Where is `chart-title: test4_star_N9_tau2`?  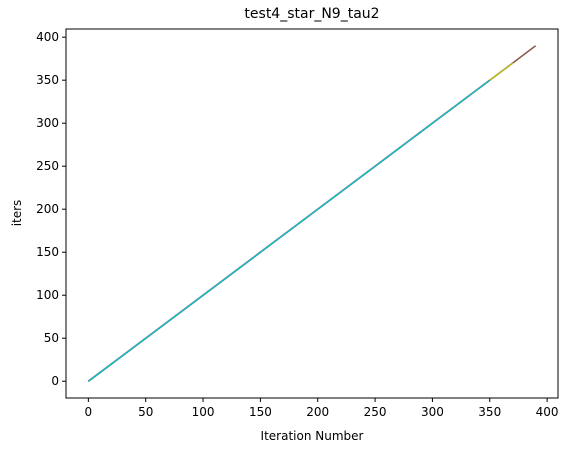 chart-title: test4_star_N9_tau2 is located at coordinates (311, 14).